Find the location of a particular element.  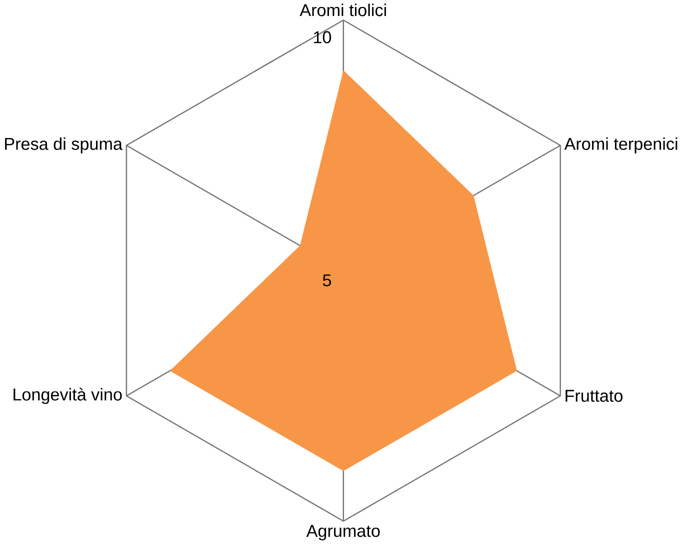

spoke-label: Aromi terpenici is located at coordinates (621, 145).